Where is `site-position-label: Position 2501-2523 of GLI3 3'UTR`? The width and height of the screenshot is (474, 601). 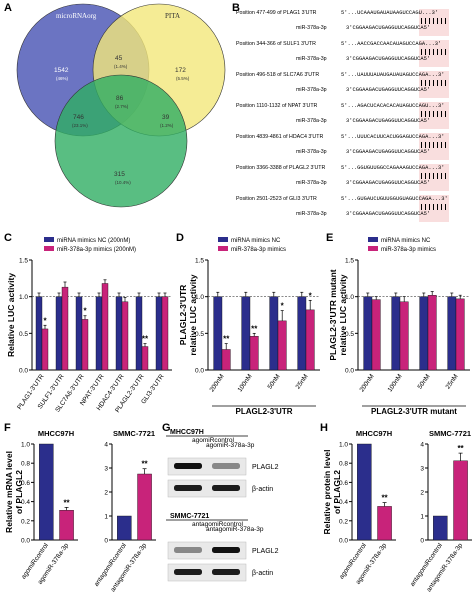
site-position-label: Position 2501-2523 of GLI3 3'UTR is located at coordinates (276, 199).